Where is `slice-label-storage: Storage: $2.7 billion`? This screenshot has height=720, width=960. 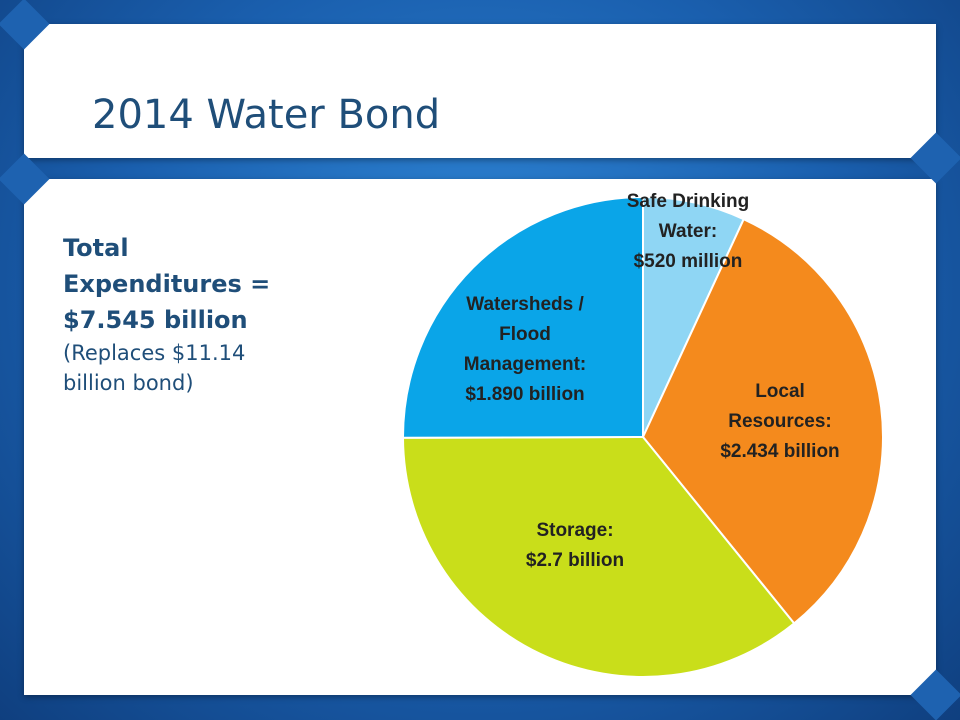 slice-label-storage: Storage: $2.7 billion is located at coordinates (575, 545).